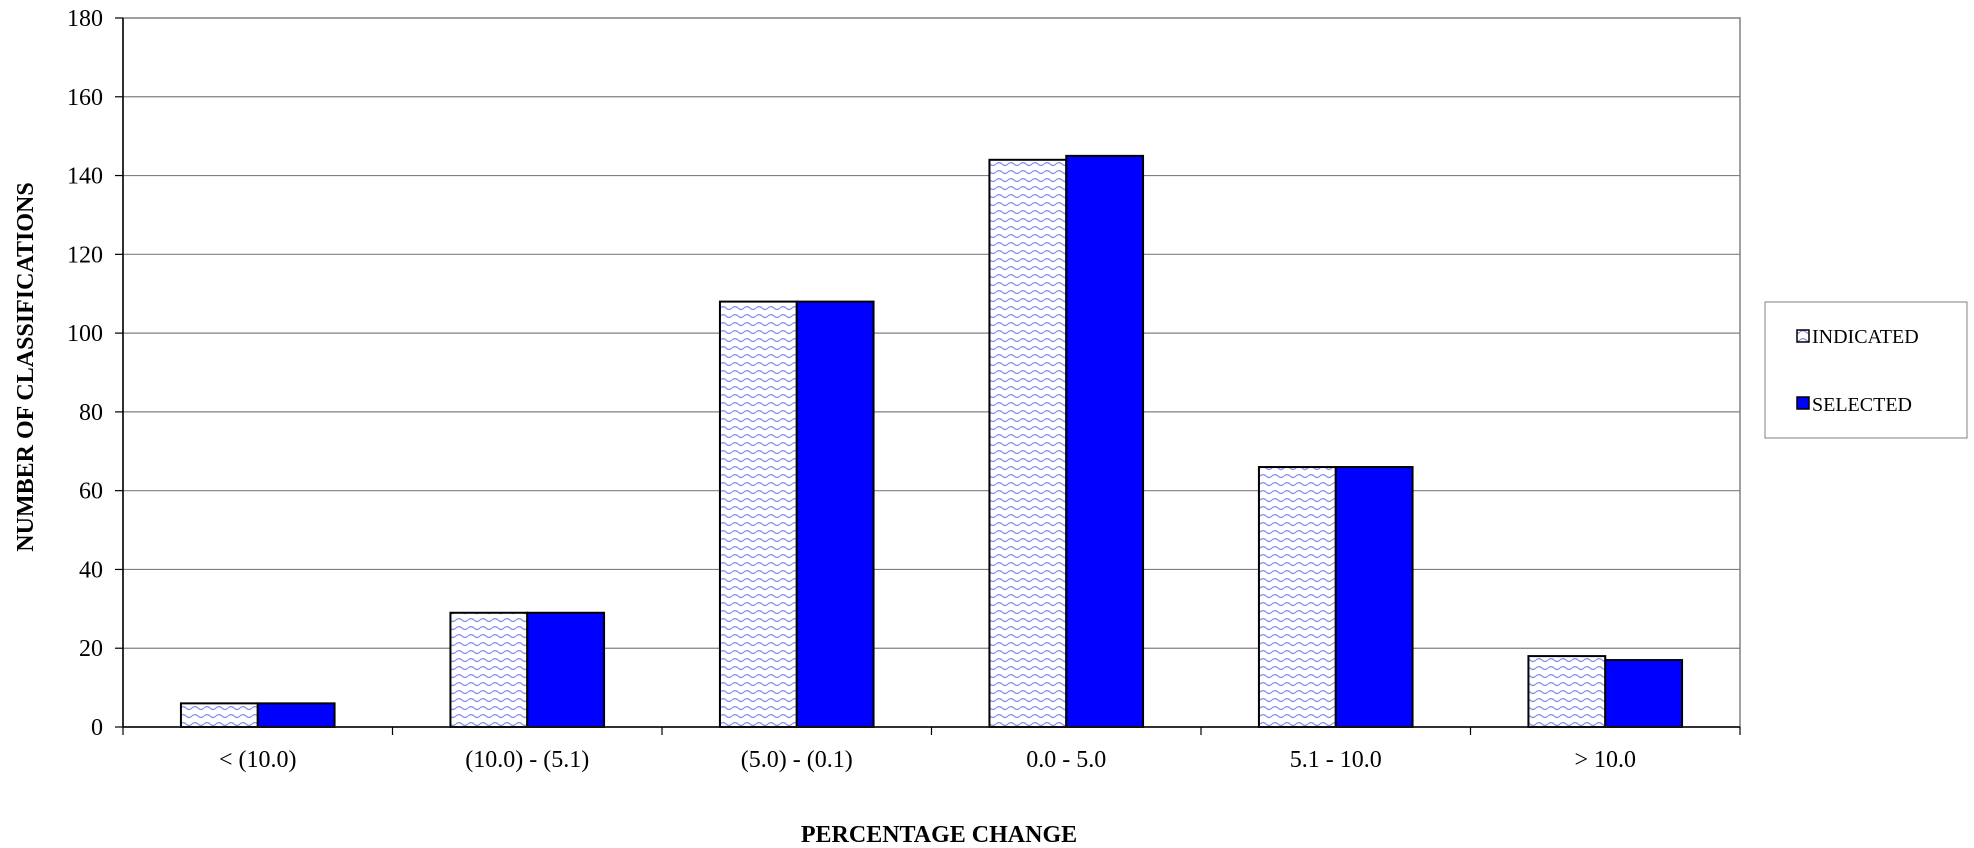 The width and height of the screenshot is (1974, 848). I want to click on y-tick-label: 60, so click(91, 492).